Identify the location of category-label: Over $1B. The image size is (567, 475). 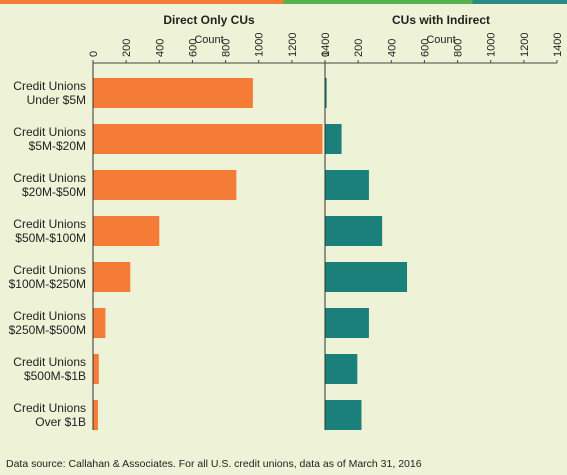
(60, 422).